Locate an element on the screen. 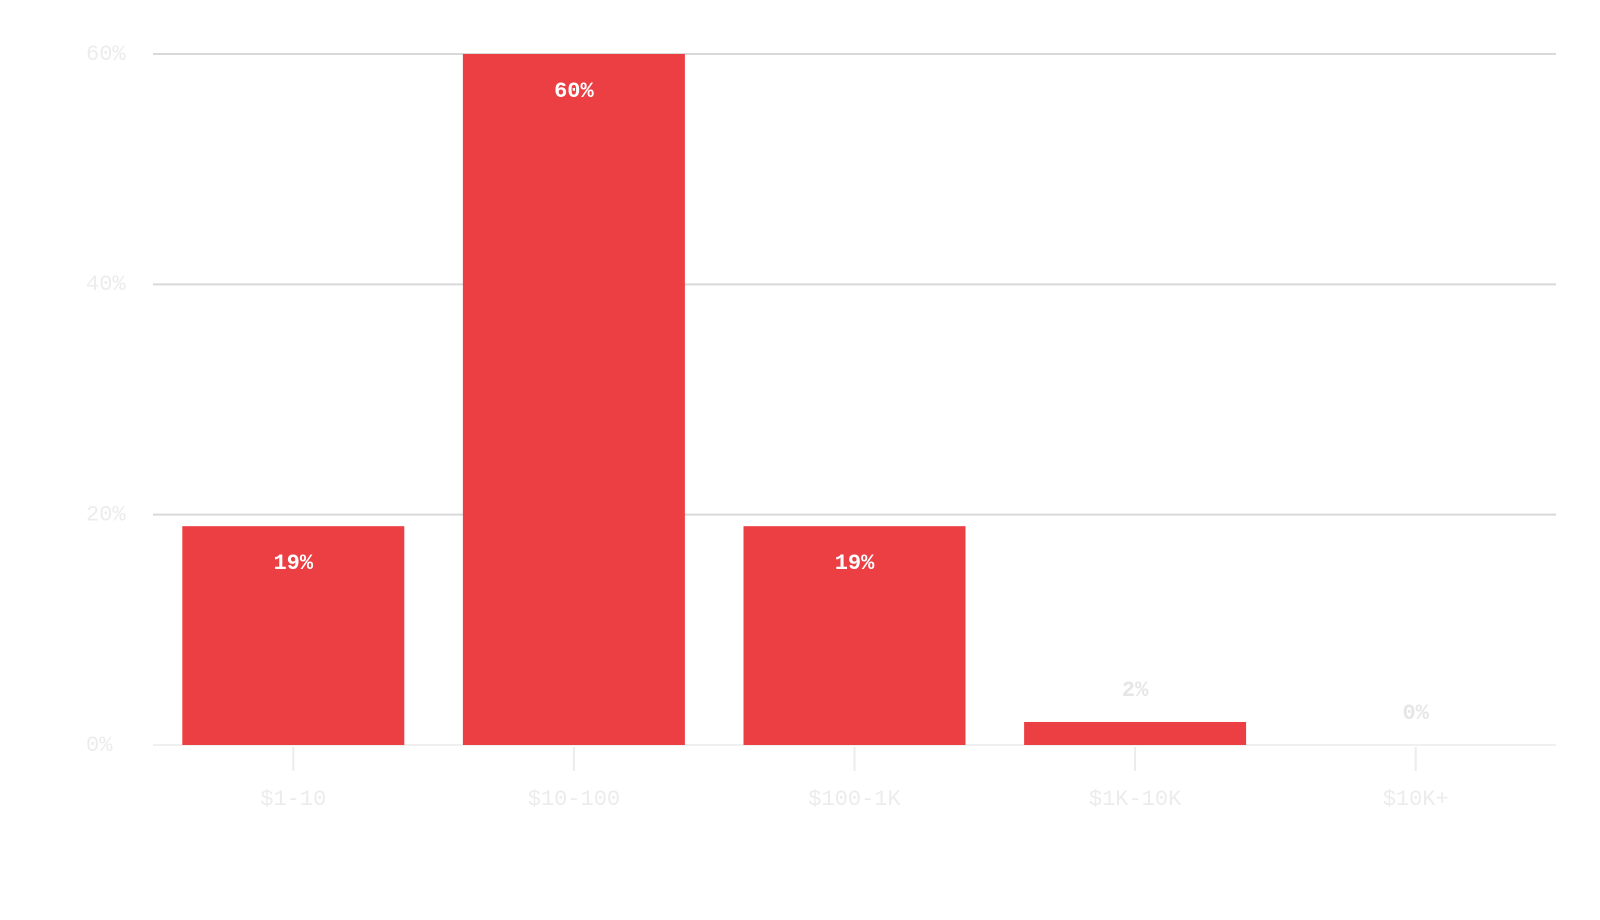 This screenshot has height=920, width=1600. x-tick-label: $1K-10K is located at coordinates (1135, 799).